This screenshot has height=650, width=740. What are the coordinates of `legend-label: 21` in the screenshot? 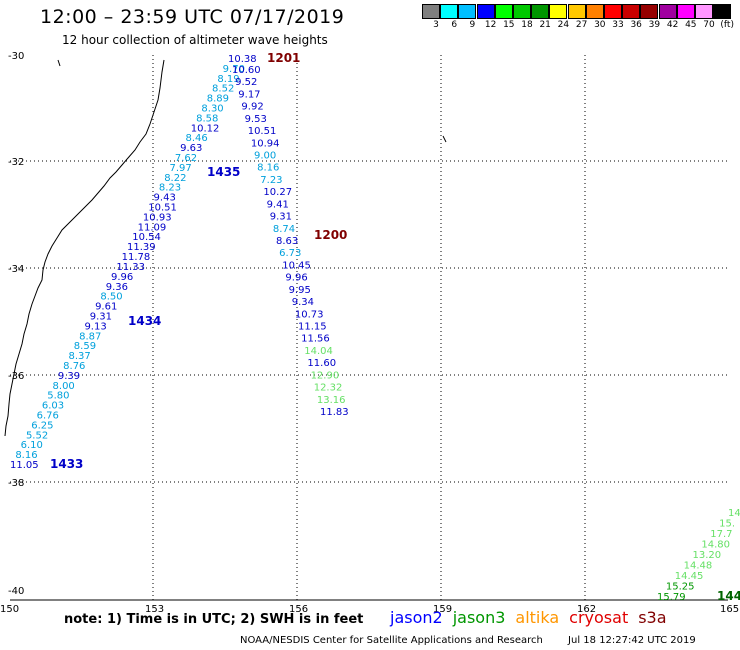 It's located at (545, 25).